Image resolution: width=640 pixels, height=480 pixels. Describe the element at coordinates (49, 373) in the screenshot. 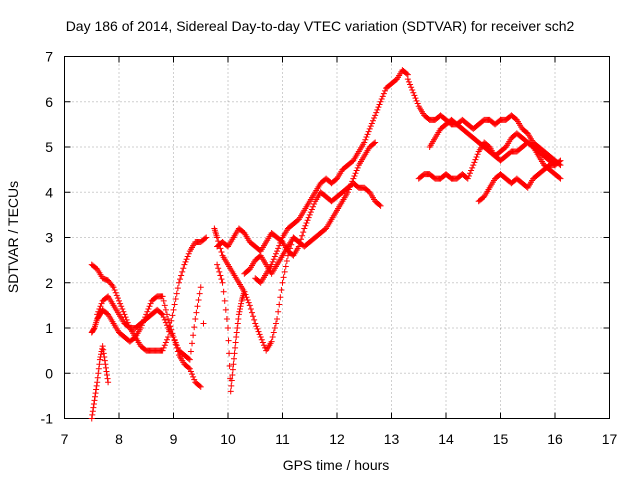

I see `y-tick-label: 0` at that location.